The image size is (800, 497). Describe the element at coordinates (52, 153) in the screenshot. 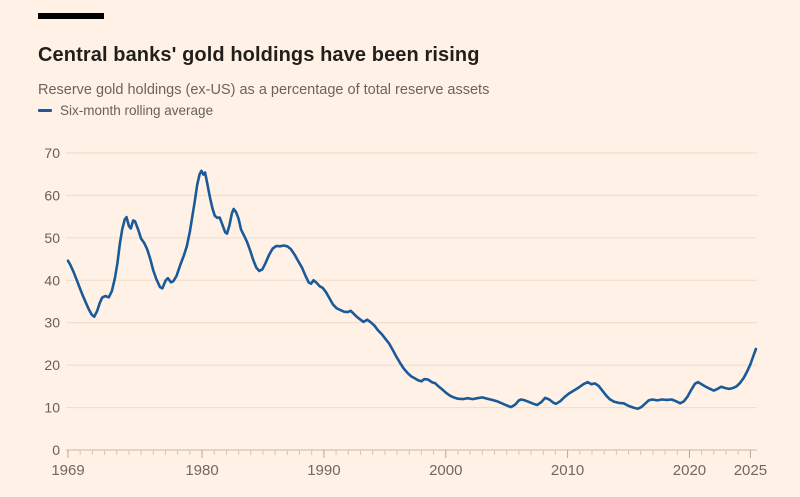

I see `y-tick-label-70: 70` at that location.